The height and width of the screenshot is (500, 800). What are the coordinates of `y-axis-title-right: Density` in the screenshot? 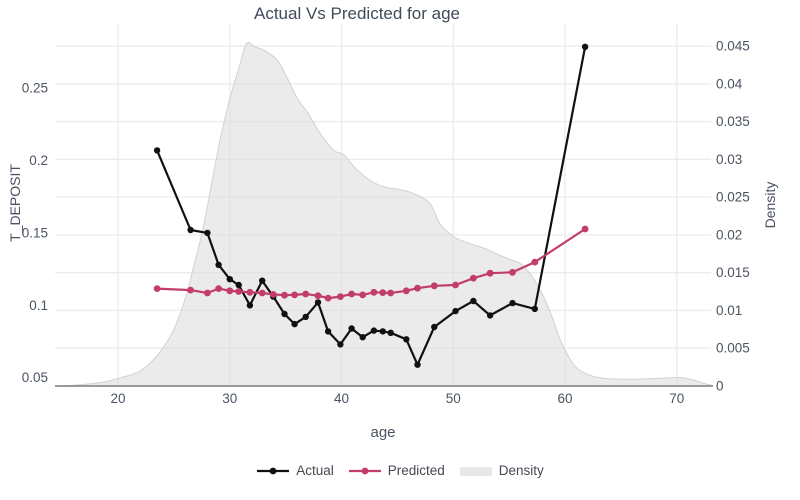 It's located at (770, 205).